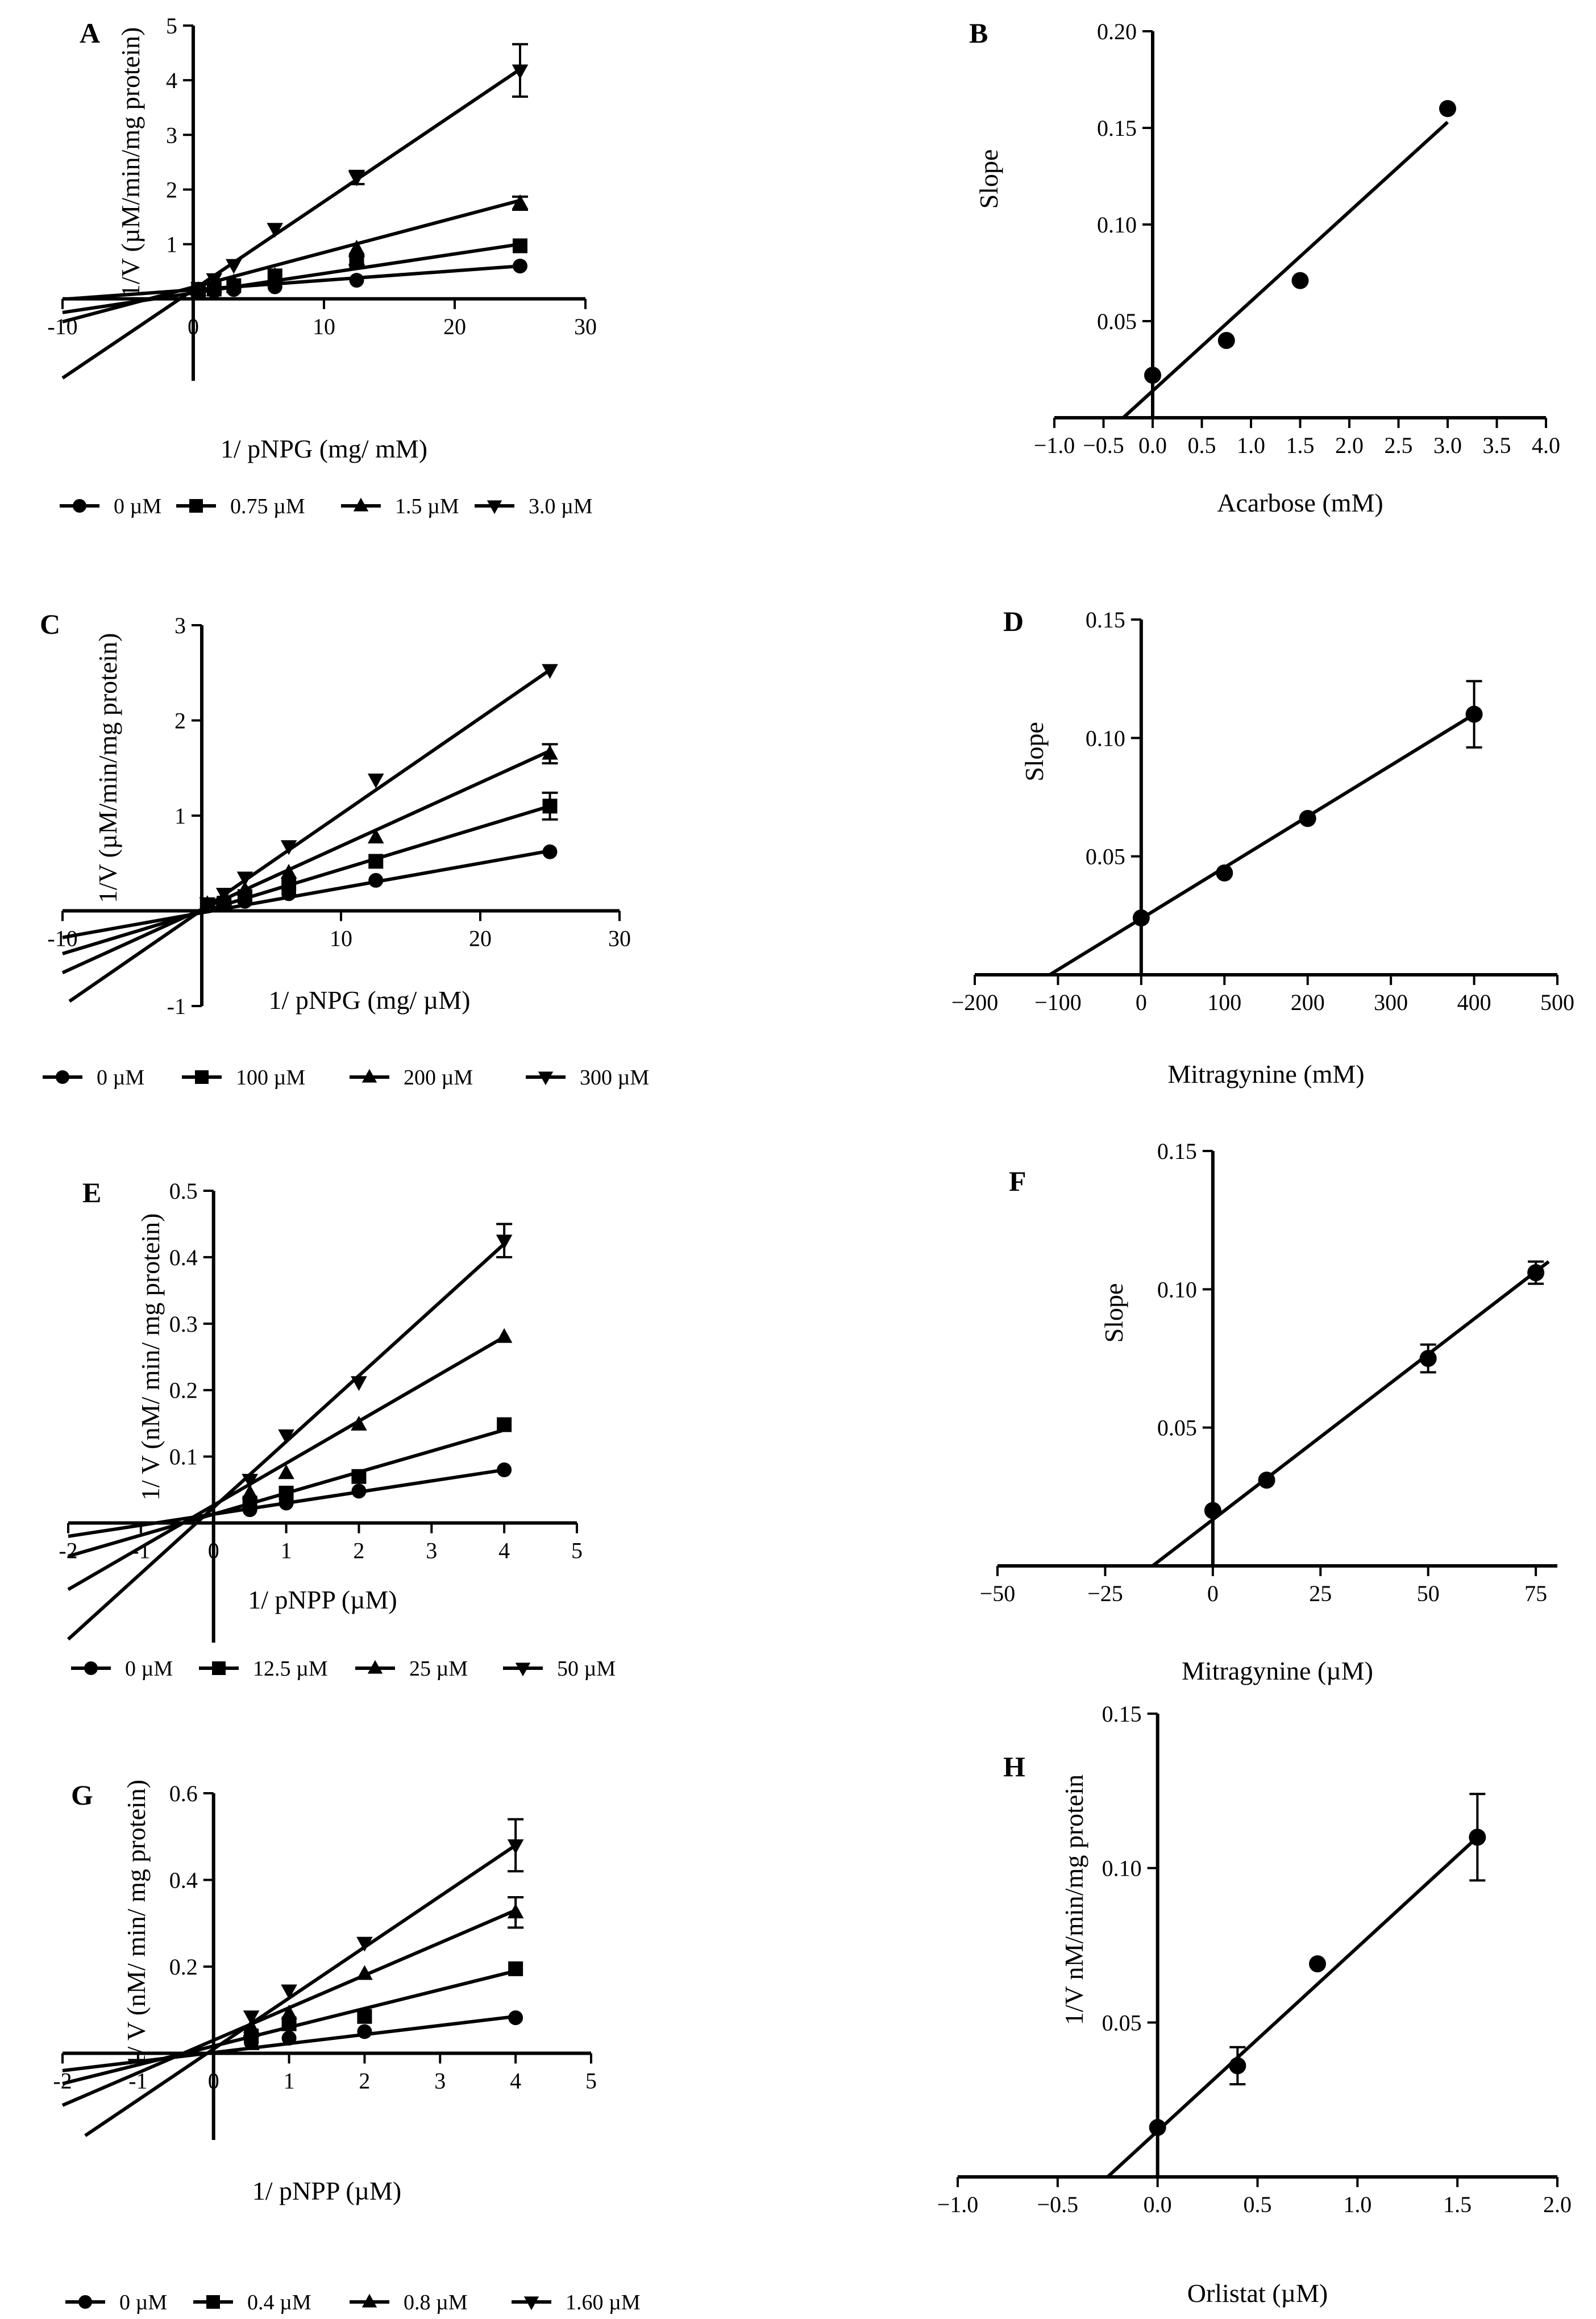 The image size is (1596, 2319). What do you see at coordinates (1014, 1766) in the screenshot?
I see `panel-letter: H` at bounding box center [1014, 1766].